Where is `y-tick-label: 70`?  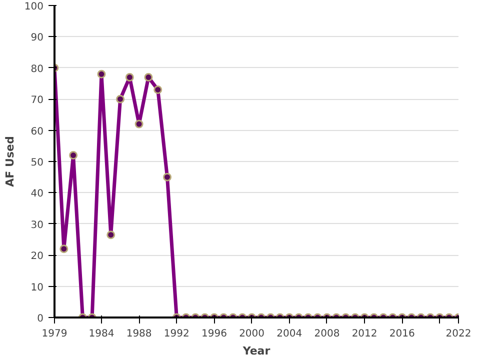 y-tick-label: 70 is located at coordinates (37, 100).